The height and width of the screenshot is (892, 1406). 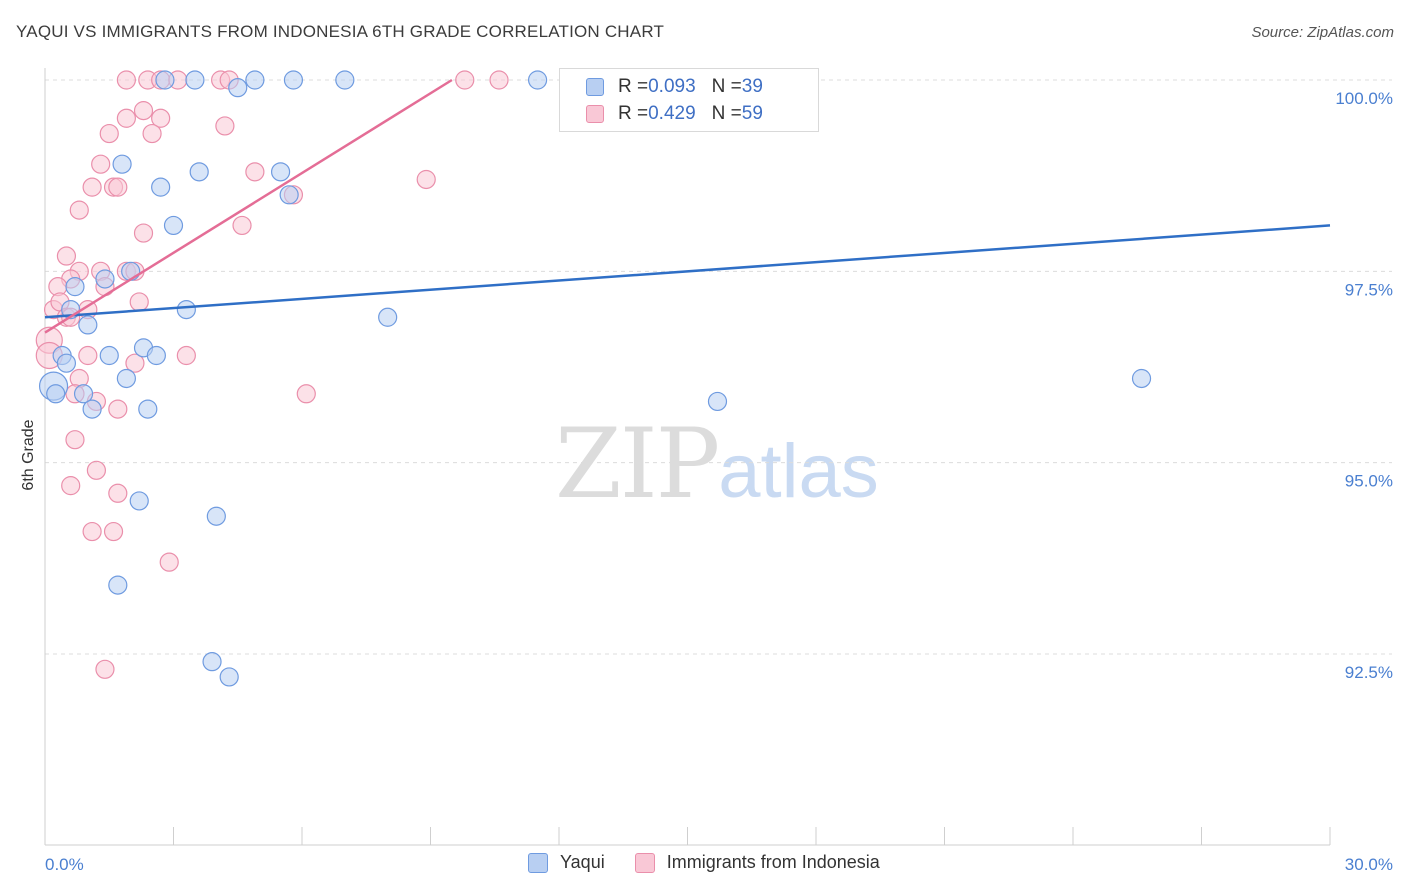 I want to click on y-axis-label: 6th Grade, so click(x=28, y=454).